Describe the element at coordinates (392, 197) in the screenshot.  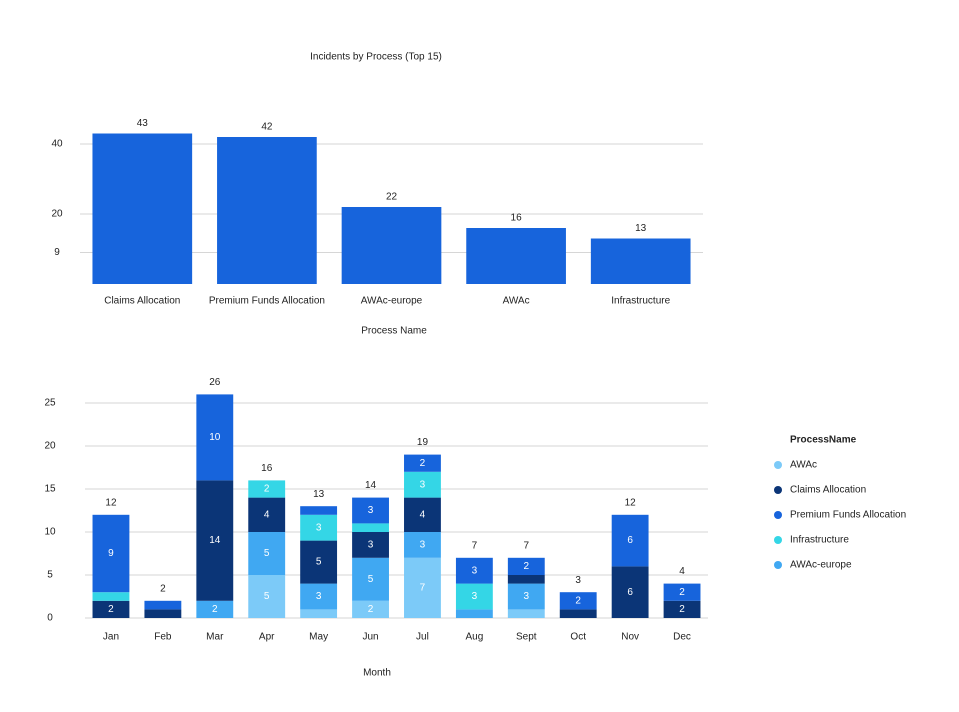
I see `data-label: 22` at that location.